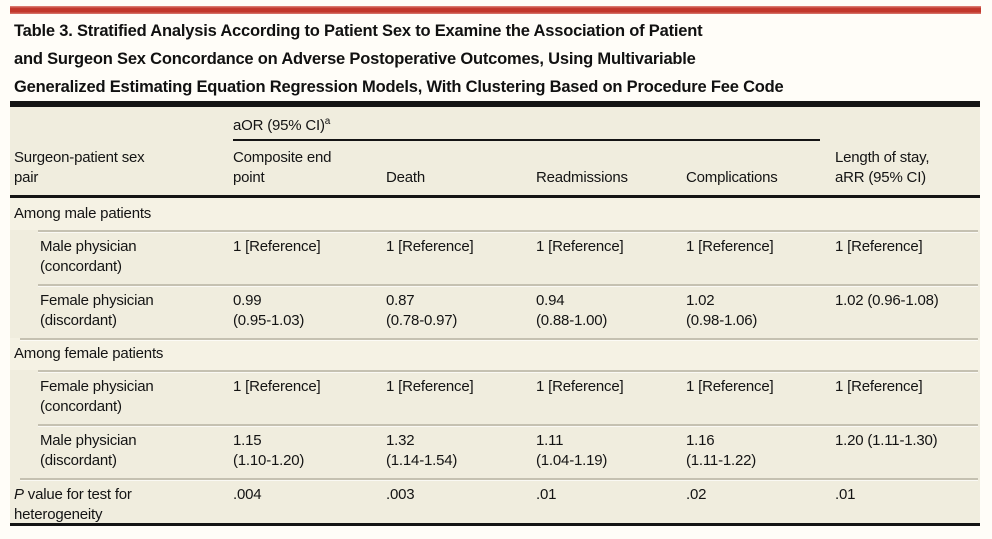 The width and height of the screenshot is (992, 539). What do you see at coordinates (526, 124) in the screenshot?
I see `group-header-aor-95-ci: aOR (95% CI)a` at bounding box center [526, 124].